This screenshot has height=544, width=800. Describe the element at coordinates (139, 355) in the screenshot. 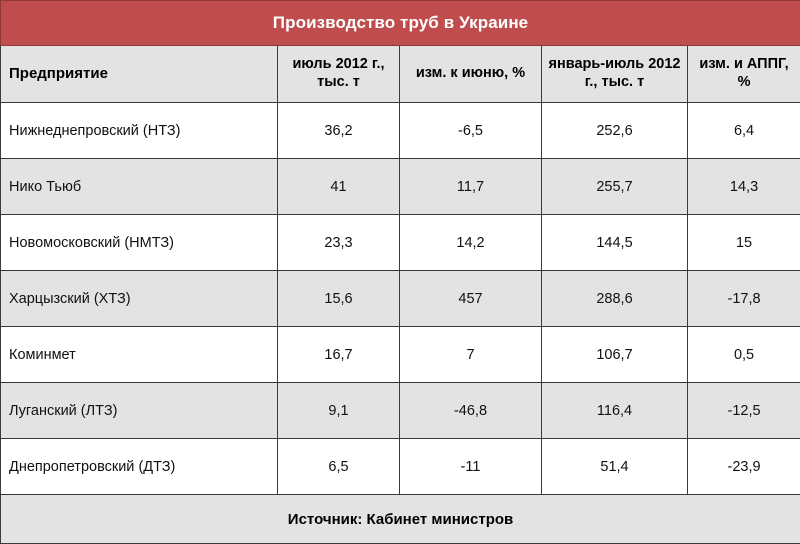

I see `cell-enterprise: Коминмет` at that location.